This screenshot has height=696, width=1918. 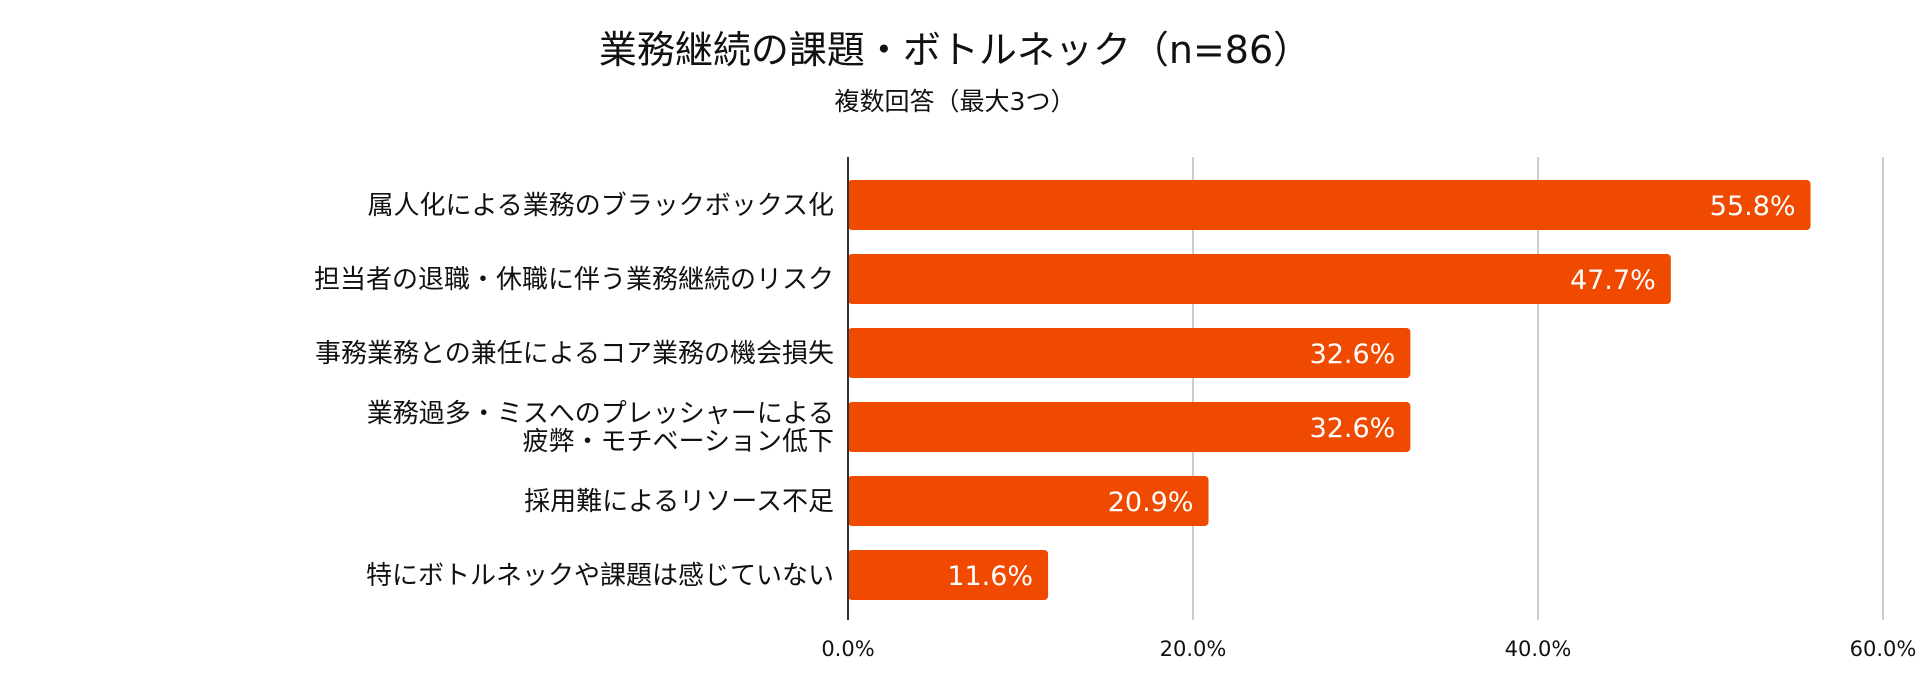 What do you see at coordinates (1753, 206) in the screenshot?
I see `bar-value-label: 55.8%` at bounding box center [1753, 206].